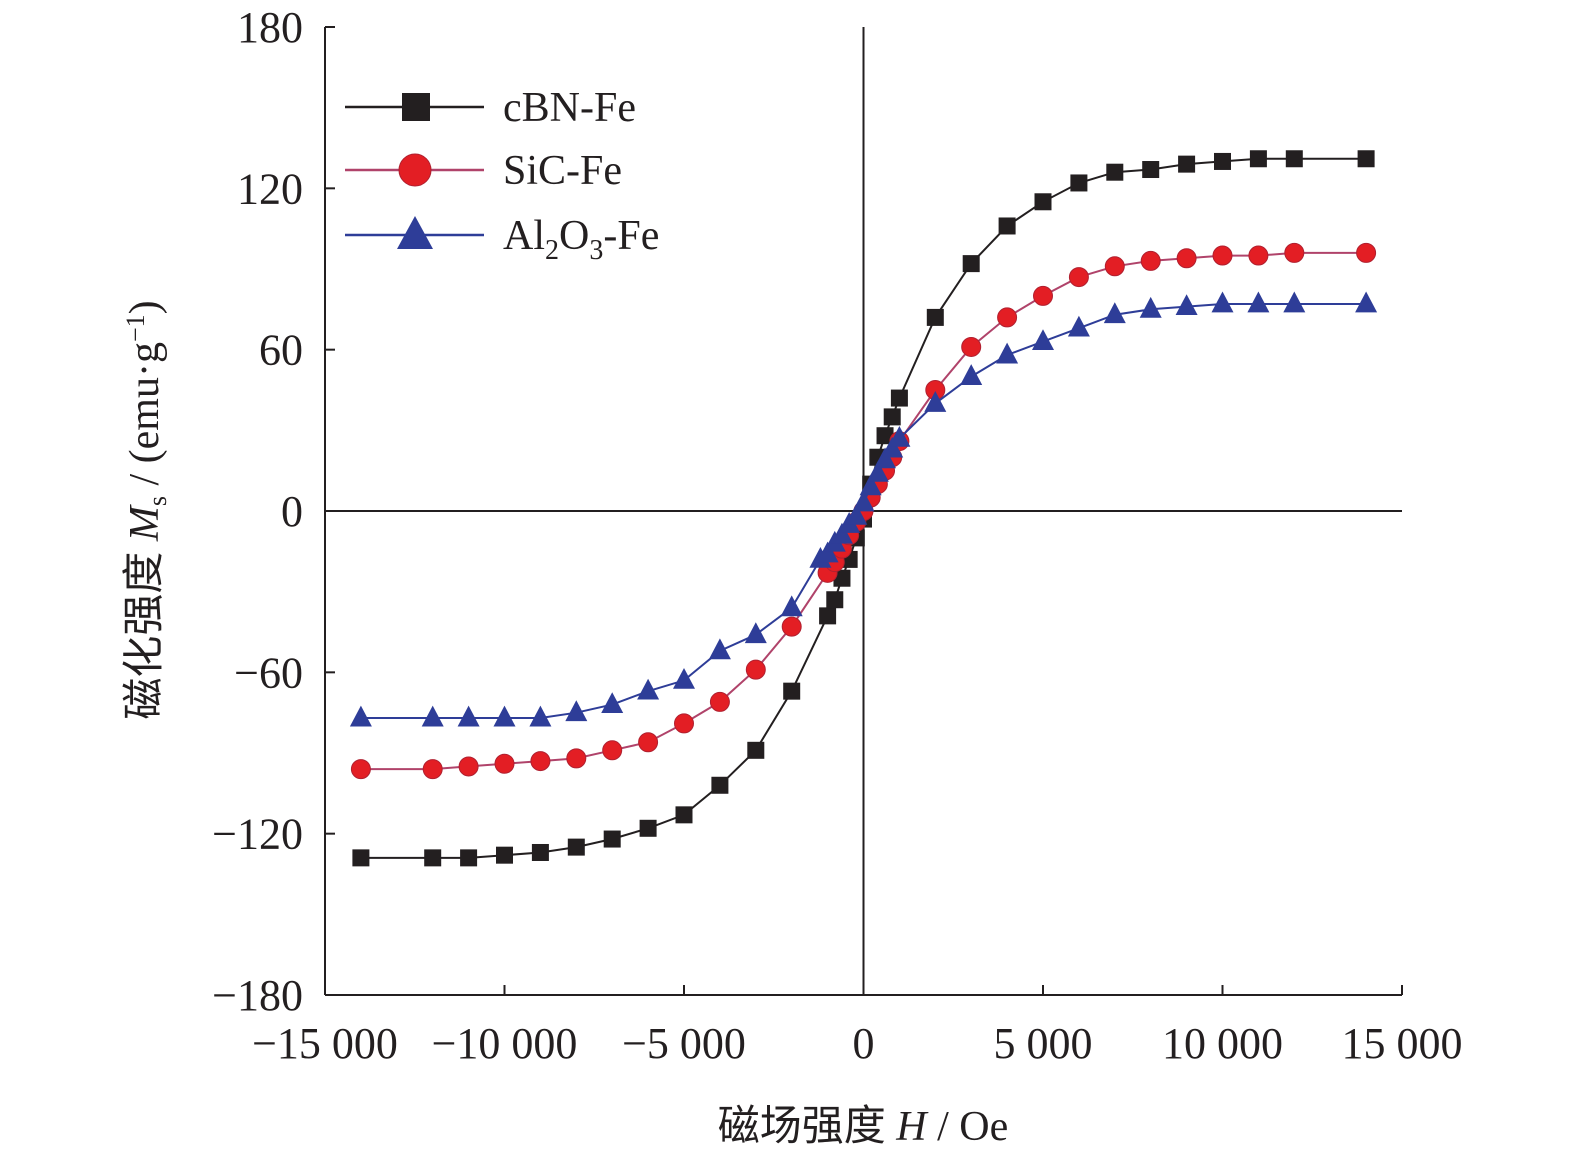 This screenshot has width=1575, height=1160. Describe the element at coordinates (145, 630) in the screenshot. I see `y-axis-title-part: 磁化强度` at that location.